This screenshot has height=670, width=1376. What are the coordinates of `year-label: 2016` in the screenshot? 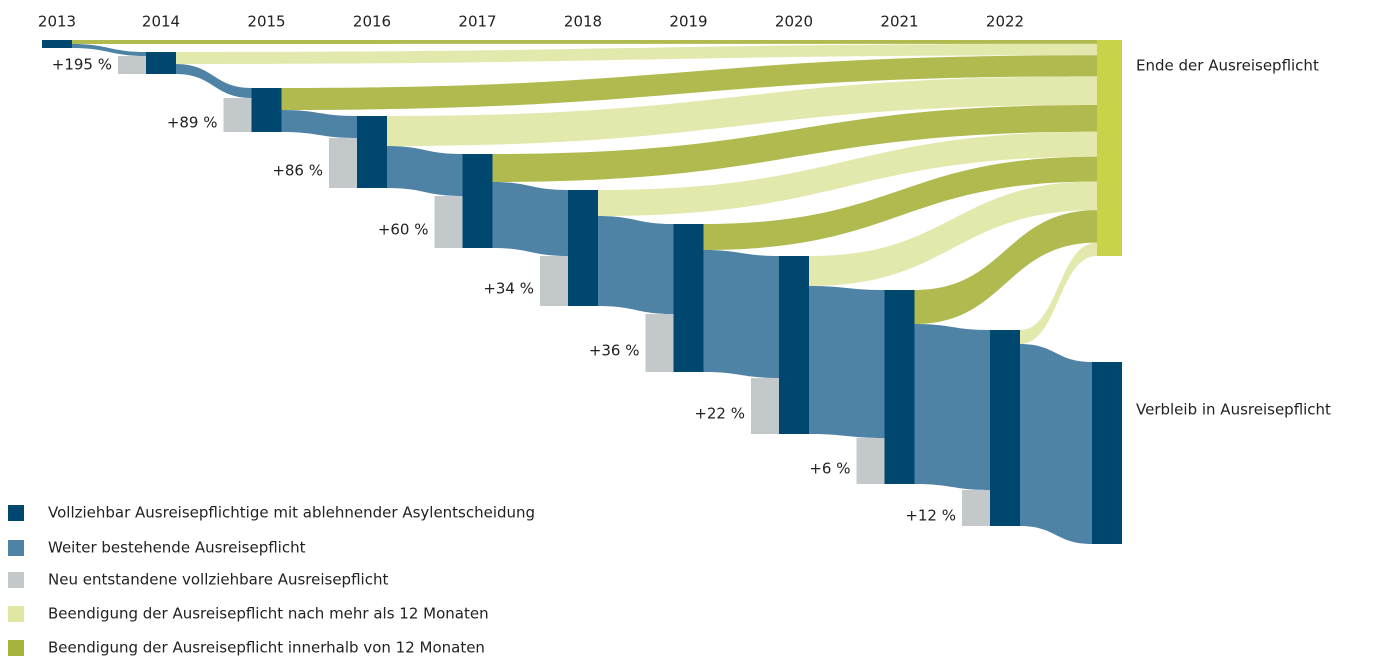 It's located at (372, 22).